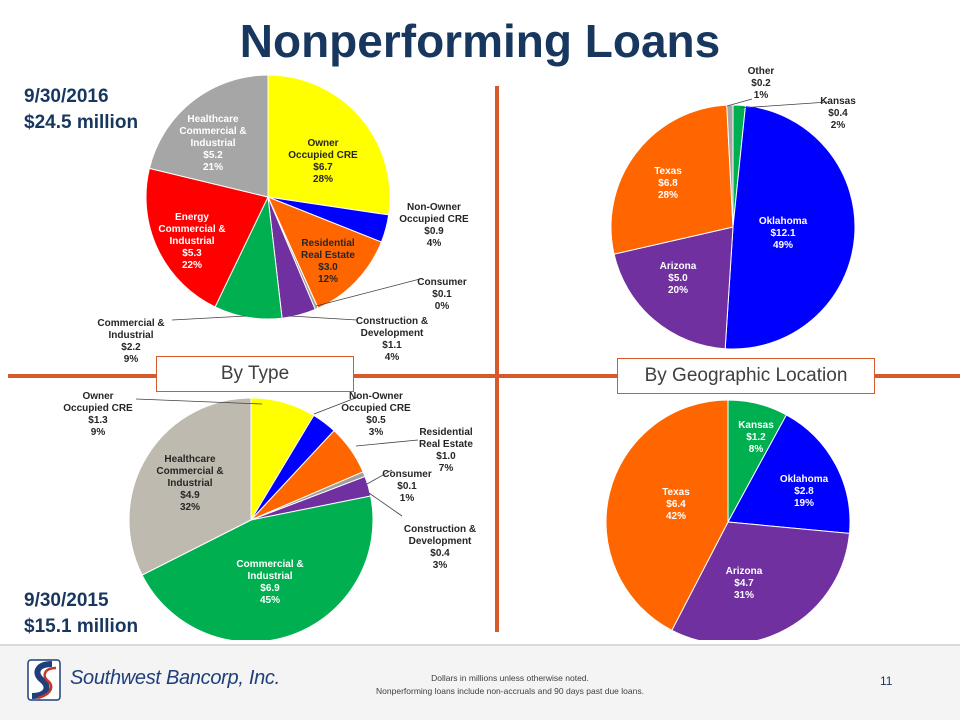 This screenshot has width=960, height=720. I want to click on pie-slice-owner-occupied-cre, so click(329, 145).